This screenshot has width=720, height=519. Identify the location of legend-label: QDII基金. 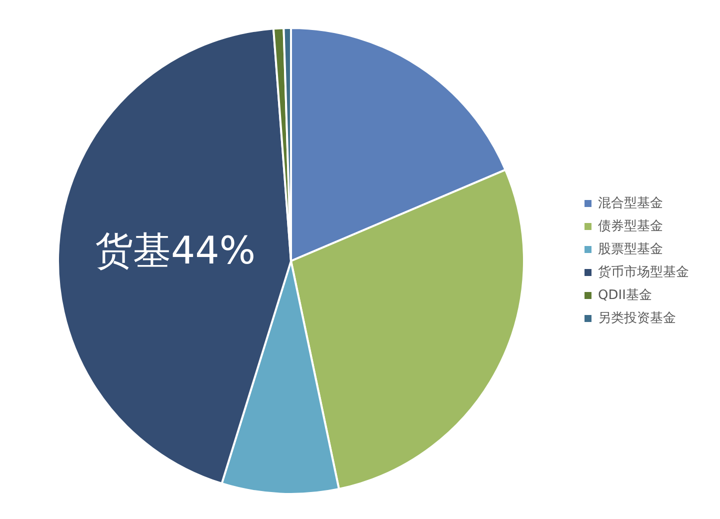
(625, 295).